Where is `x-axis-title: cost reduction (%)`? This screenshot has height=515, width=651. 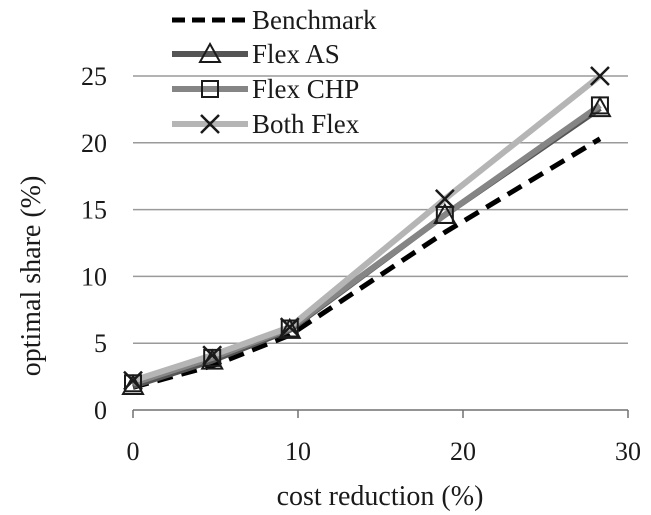
x-axis-title: cost reduction (%) is located at coordinates (380, 496).